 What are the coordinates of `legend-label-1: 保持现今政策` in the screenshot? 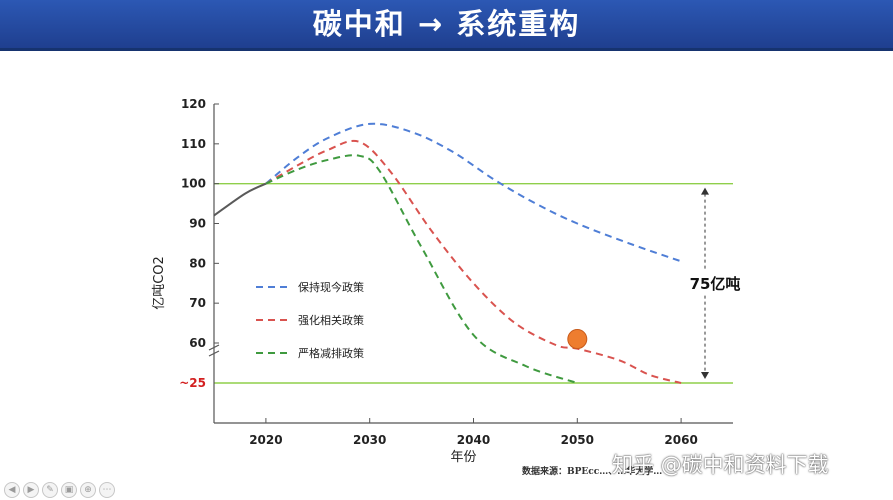 It's located at (331, 287).